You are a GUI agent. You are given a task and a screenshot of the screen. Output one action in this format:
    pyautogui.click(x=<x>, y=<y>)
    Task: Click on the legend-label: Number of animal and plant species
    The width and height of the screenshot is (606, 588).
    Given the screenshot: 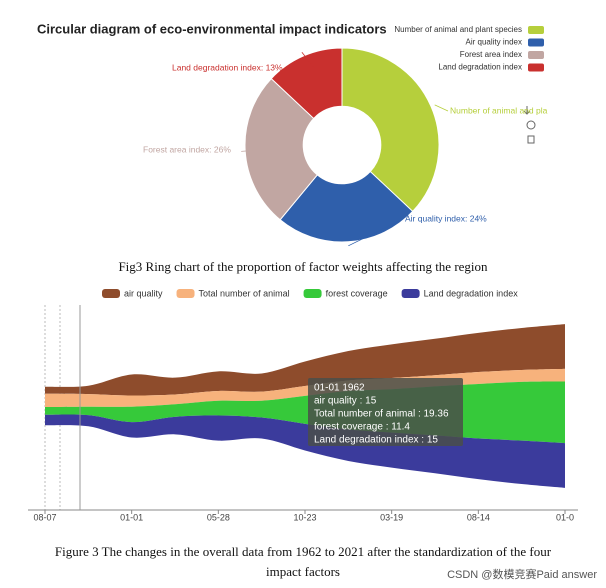 What is the action you would take?
    pyautogui.click(x=458, y=29)
    